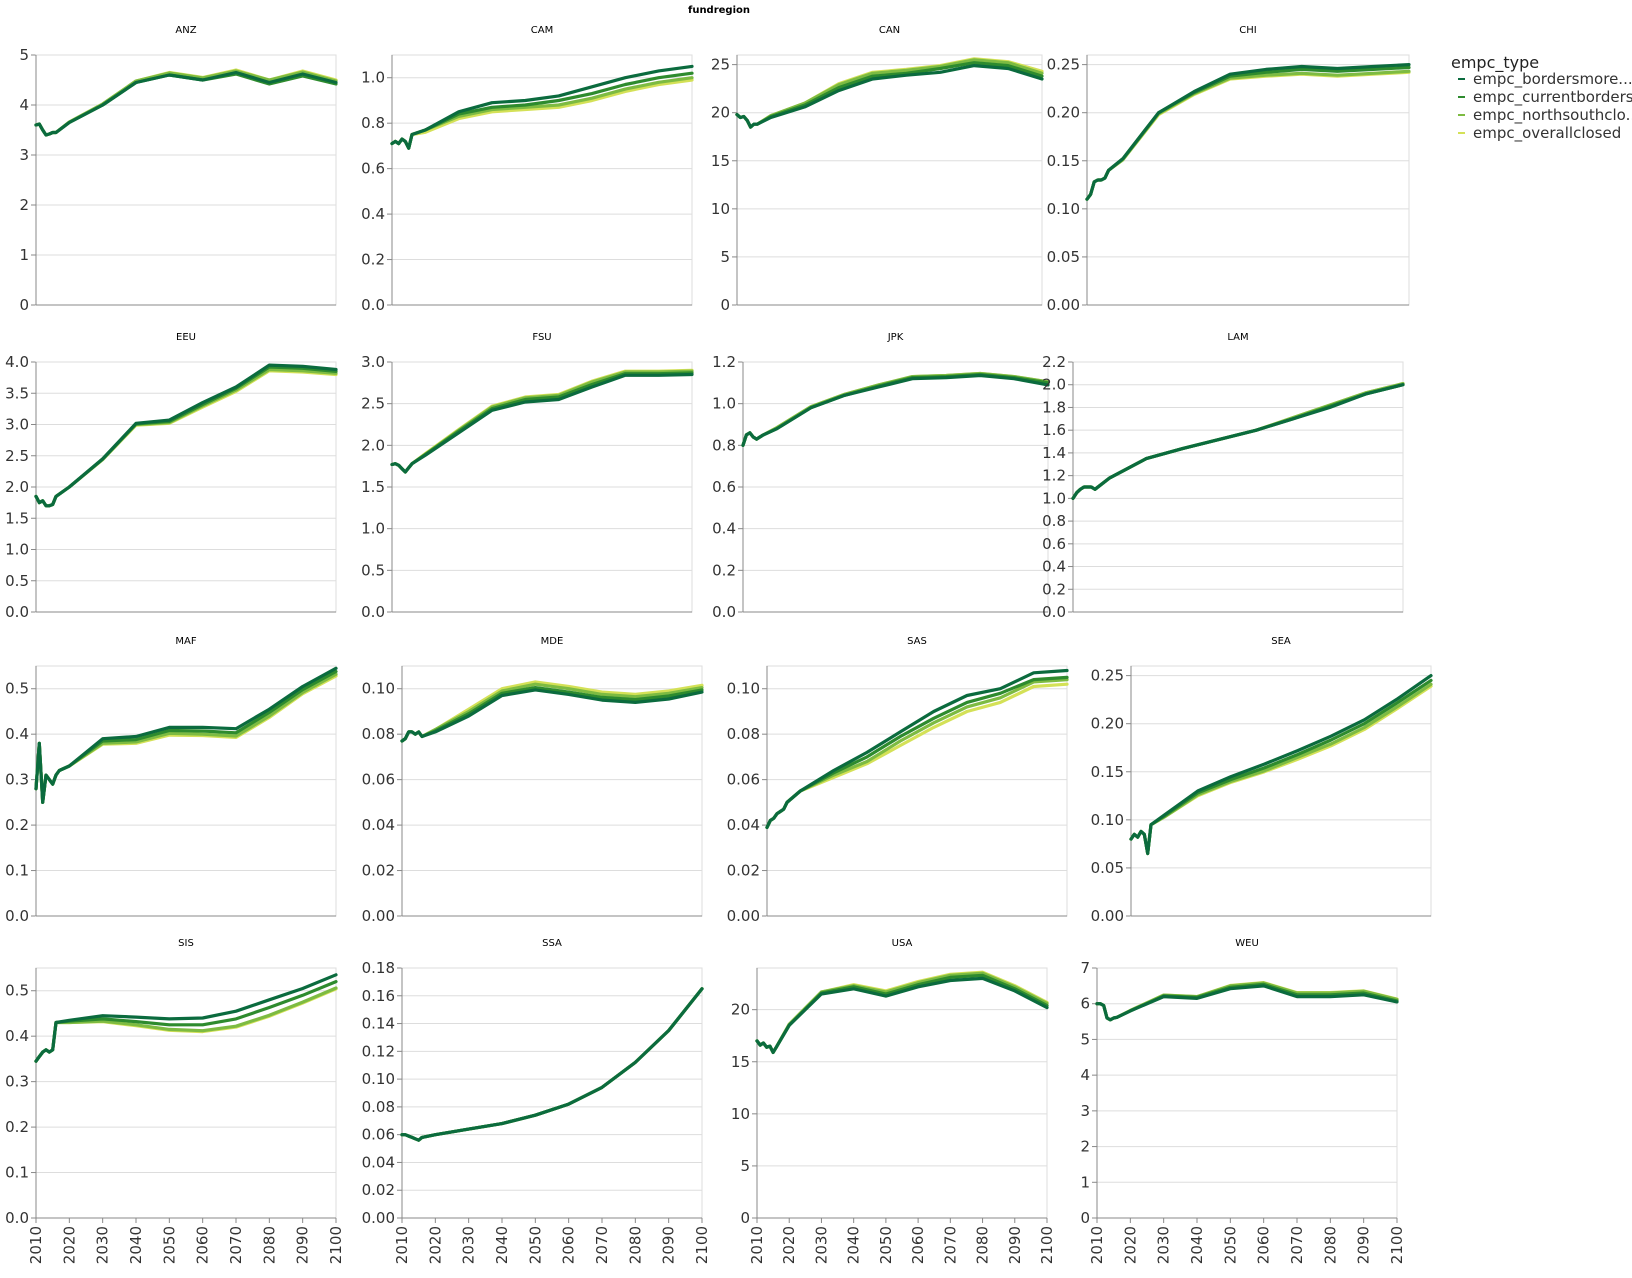 The image size is (1632, 1278). Describe the element at coordinates (1085, 1004) in the screenshot. I see `y-tick-label: 6` at that location.